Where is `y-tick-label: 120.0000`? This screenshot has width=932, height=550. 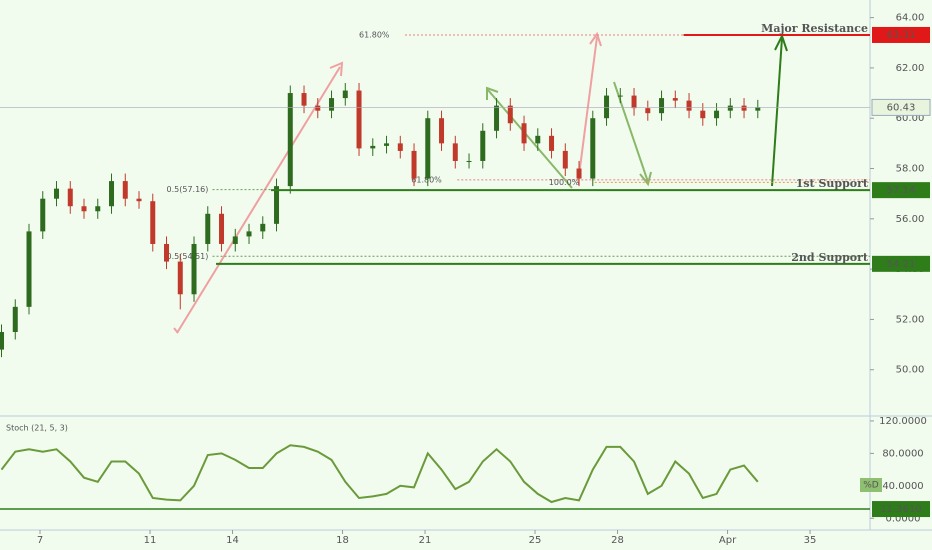 y-tick-label: 120.0000 is located at coordinates (903, 421).